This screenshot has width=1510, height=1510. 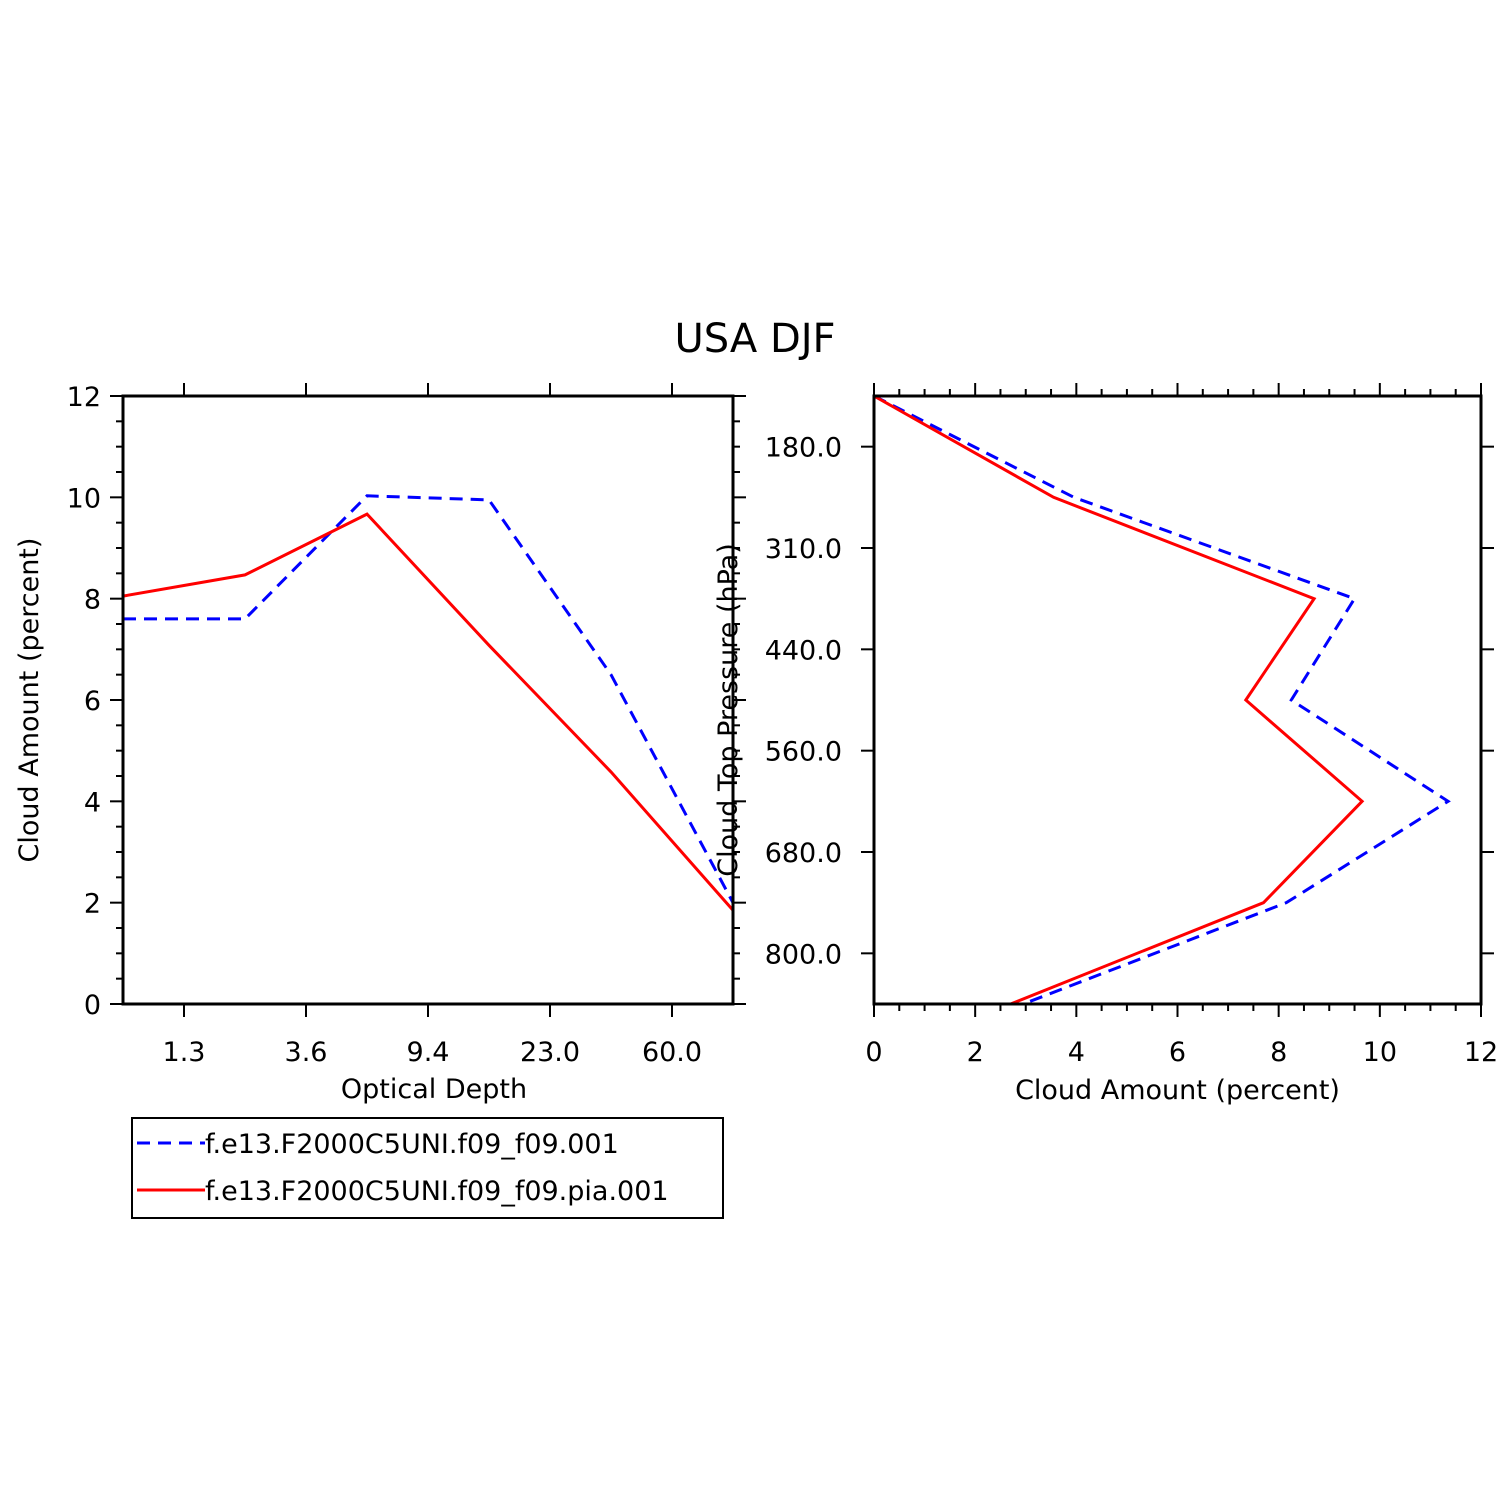 I want to click on legend-label-solid: f.e13.F2000C5UNI.f09_f09.pia.001, so click(x=437, y=1191).